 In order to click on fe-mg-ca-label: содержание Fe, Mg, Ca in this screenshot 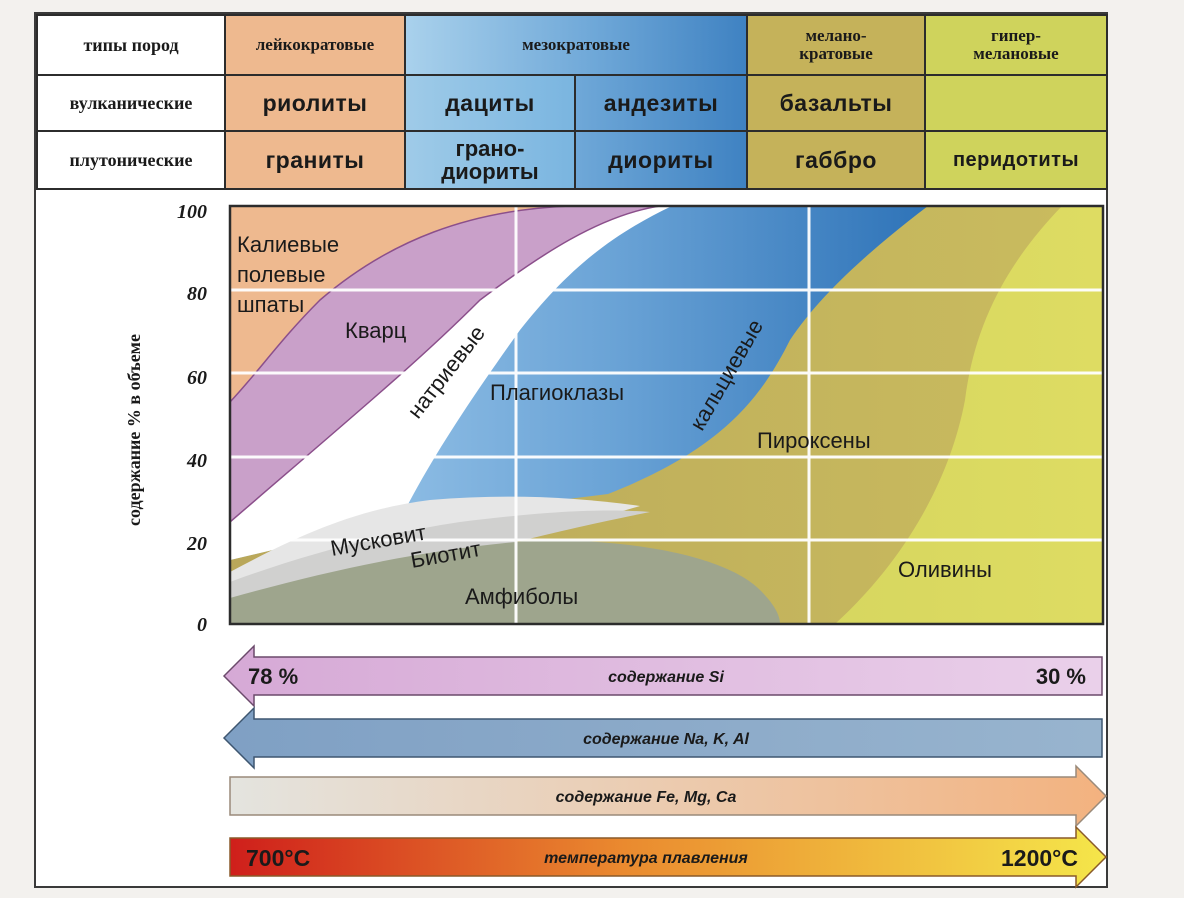, I will do `click(646, 797)`.